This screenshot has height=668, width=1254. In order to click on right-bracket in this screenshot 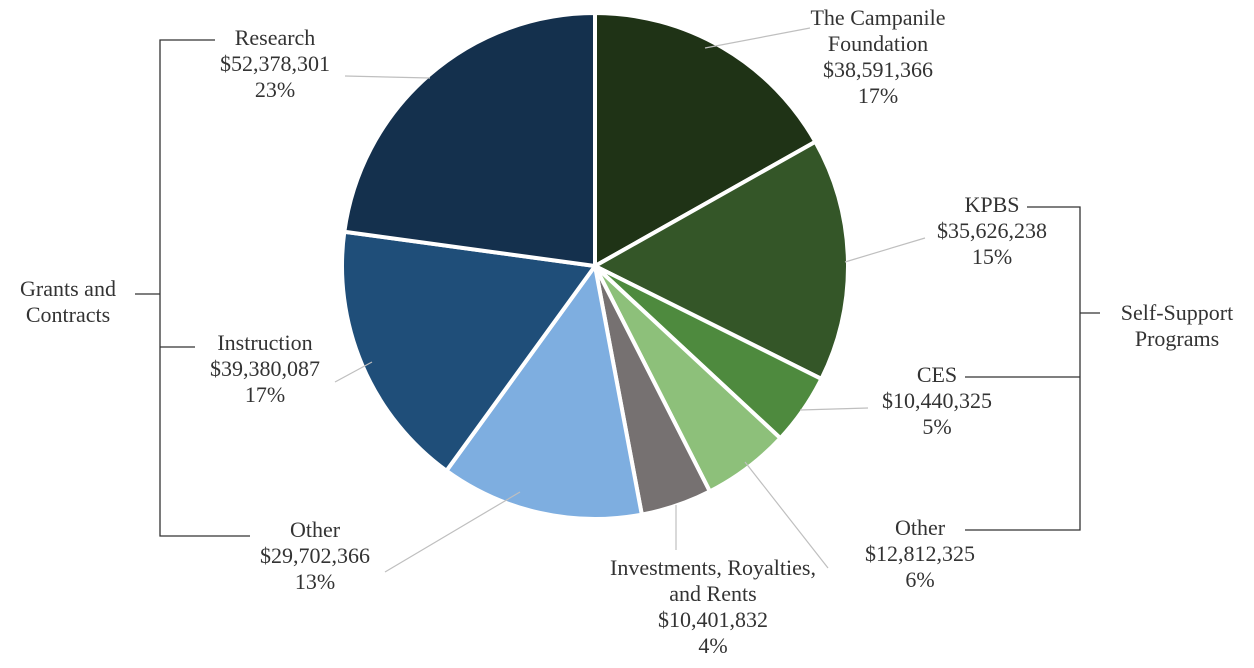, I will do `click(1032, 368)`.